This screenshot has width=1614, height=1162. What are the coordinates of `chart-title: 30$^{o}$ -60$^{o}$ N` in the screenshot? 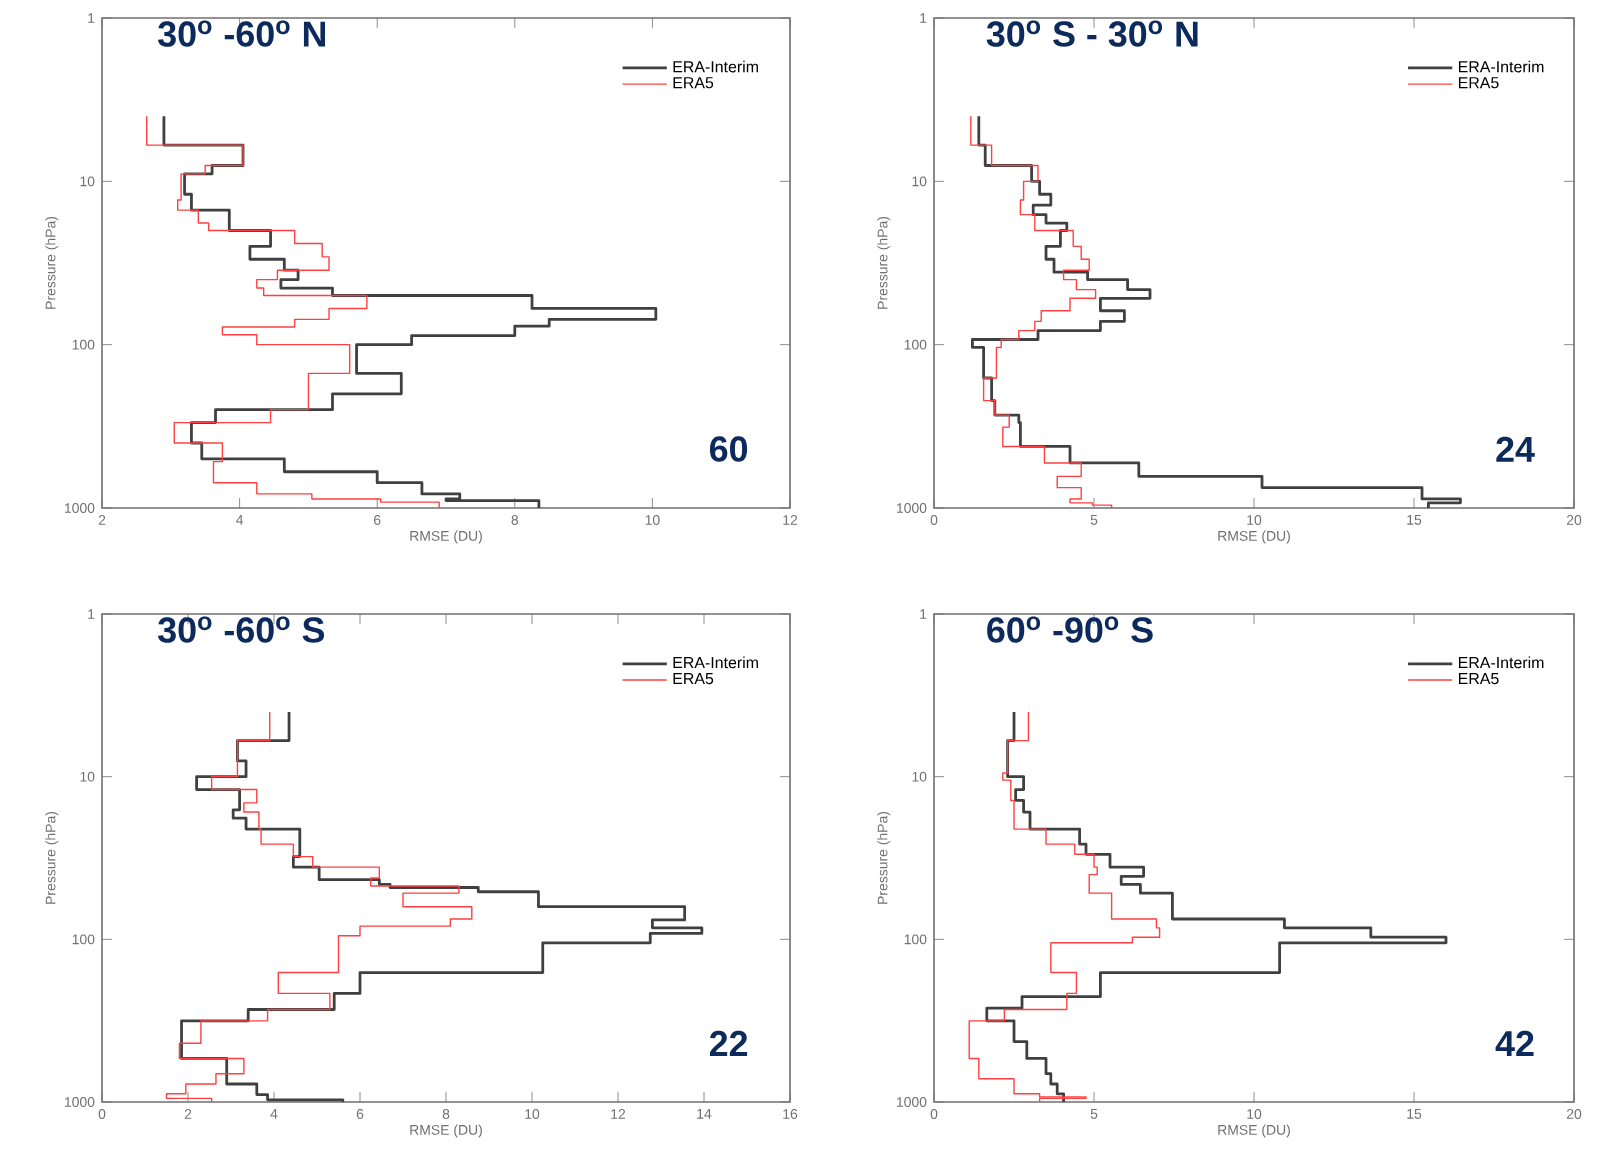 It's located at (242, 33).